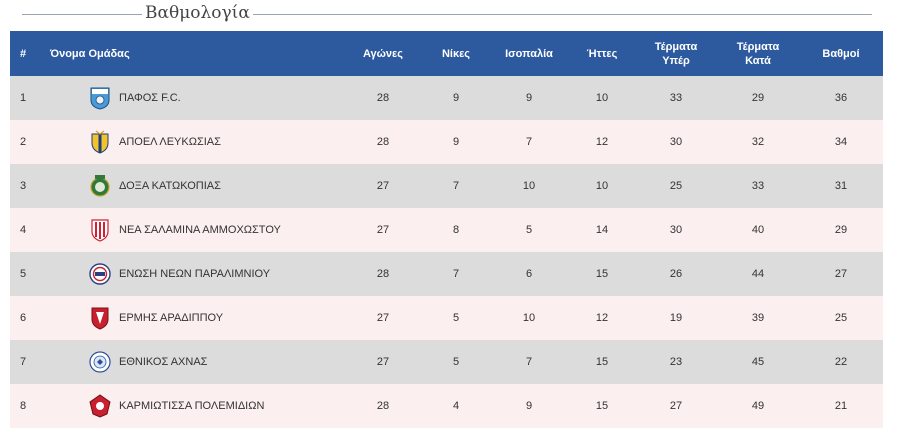 The width and height of the screenshot is (899, 439). What do you see at coordinates (100, 362) in the screenshot?
I see `ethnikos-logo-icon` at bounding box center [100, 362].